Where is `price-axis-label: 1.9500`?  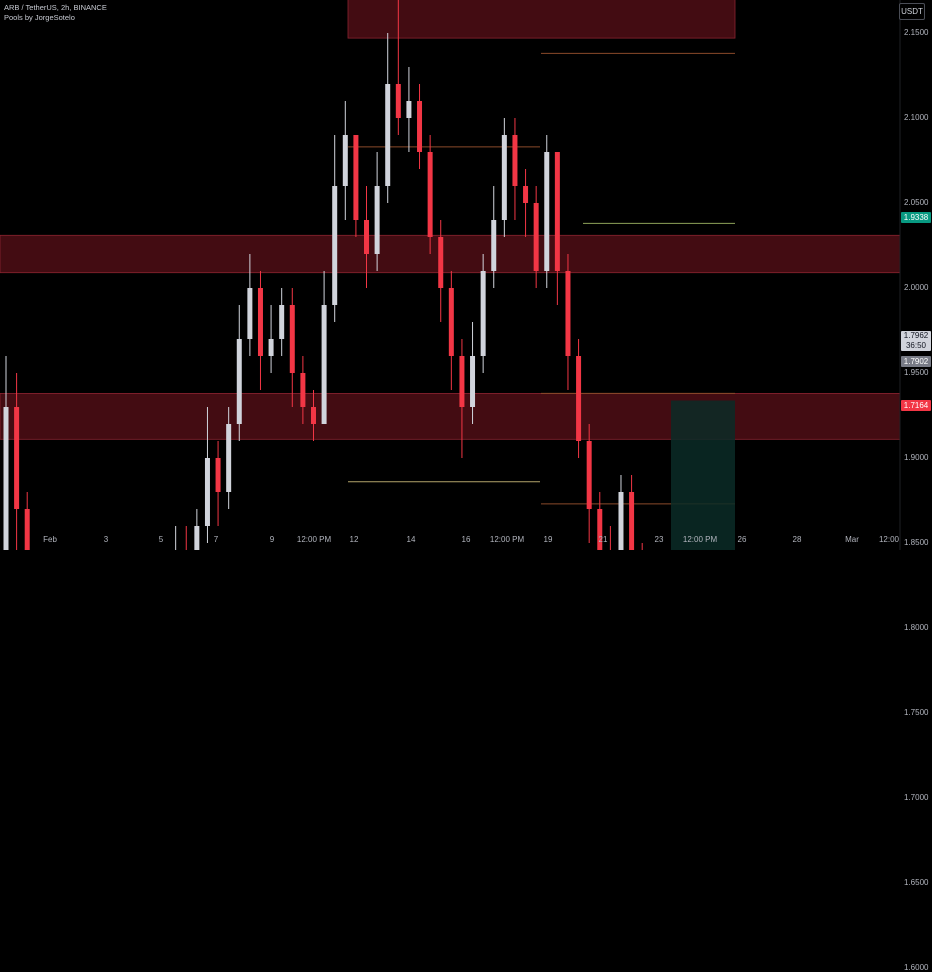 price-axis-label: 1.9500 is located at coordinates (916, 372).